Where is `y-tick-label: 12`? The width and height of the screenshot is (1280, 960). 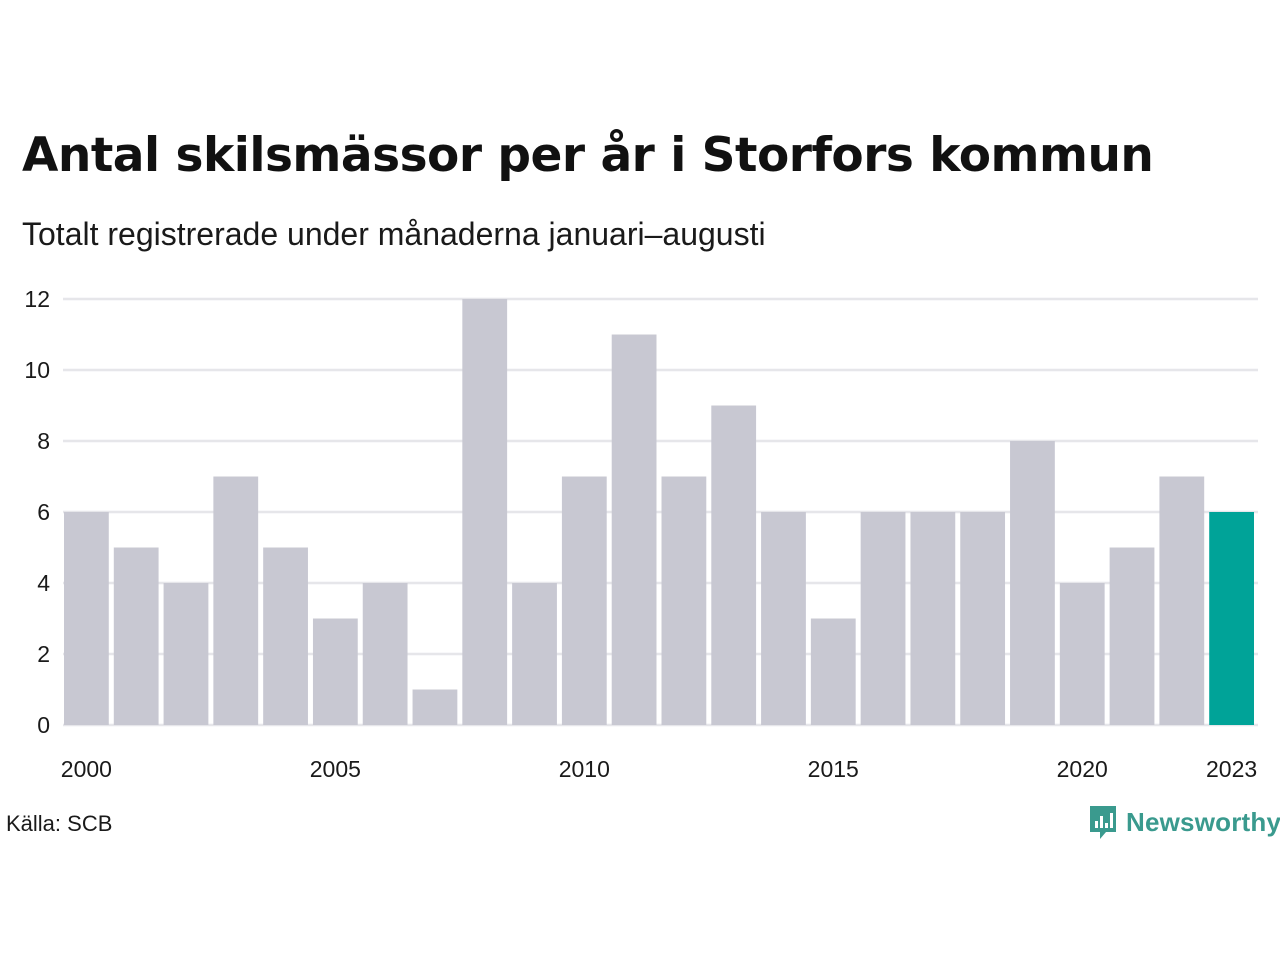
y-tick-label: 12 is located at coordinates (37, 299).